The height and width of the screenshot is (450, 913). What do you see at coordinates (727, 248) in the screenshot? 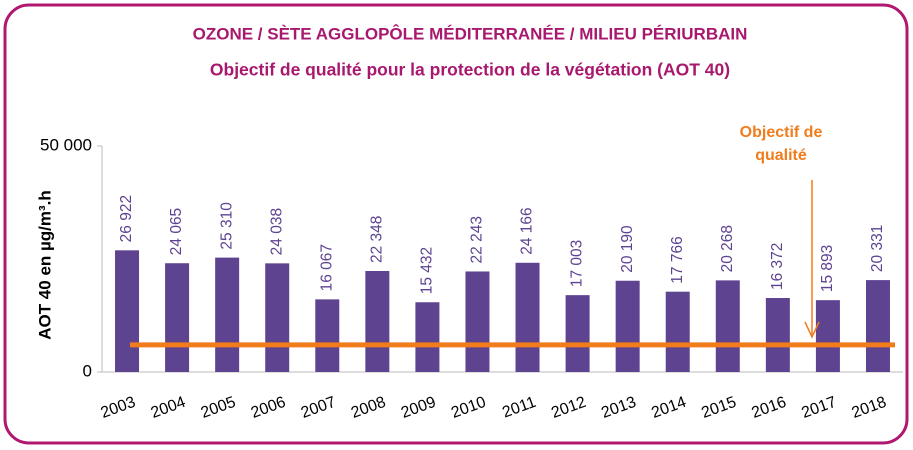
I see `value-label: 20 268` at bounding box center [727, 248].